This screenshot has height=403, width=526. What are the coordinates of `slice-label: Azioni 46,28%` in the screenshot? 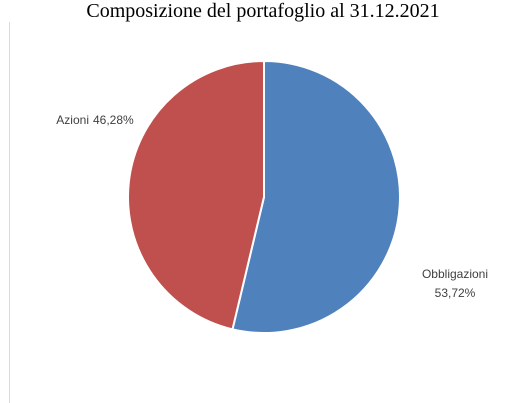 It's located at (95, 120).